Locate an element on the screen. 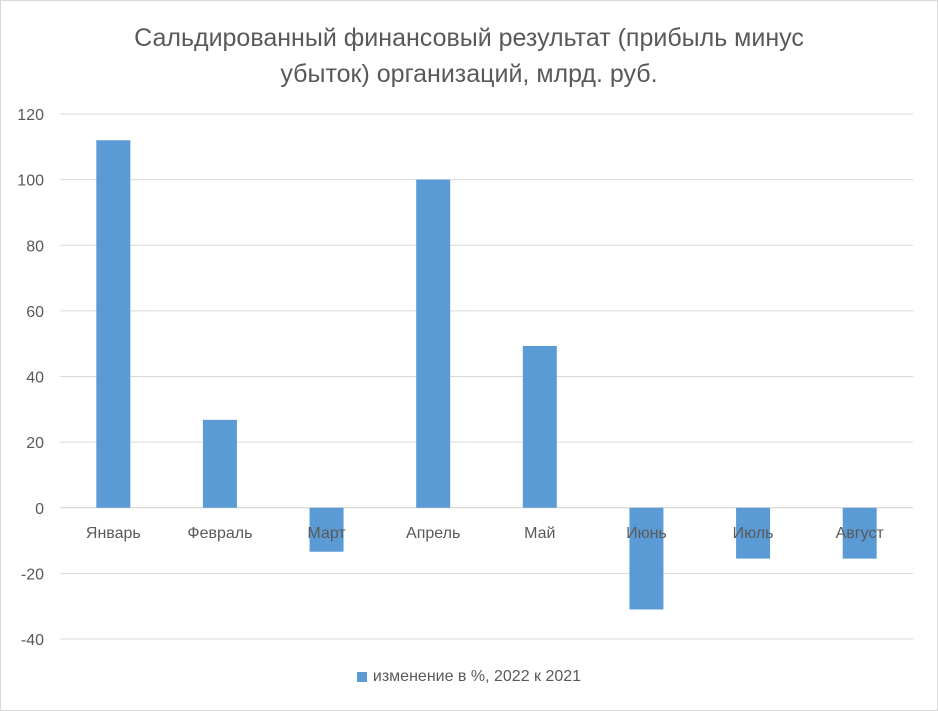 This screenshot has width=938, height=711. x-category-label: Февраль is located at coordinates (219, 533).